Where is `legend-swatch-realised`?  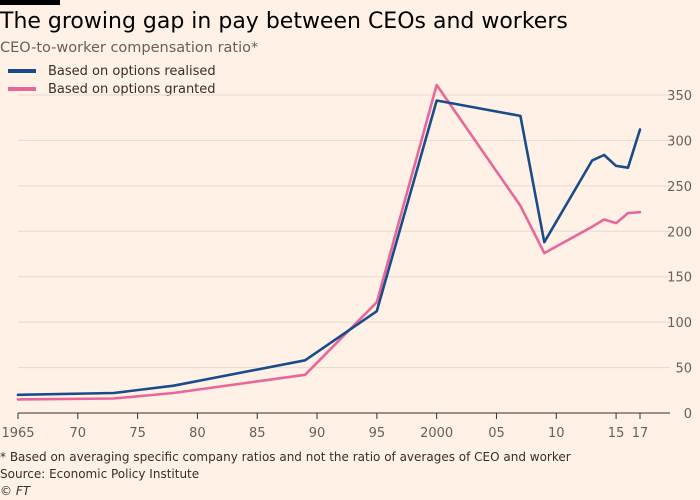 legend-swatch-realised is located at coordinates (22, 71).